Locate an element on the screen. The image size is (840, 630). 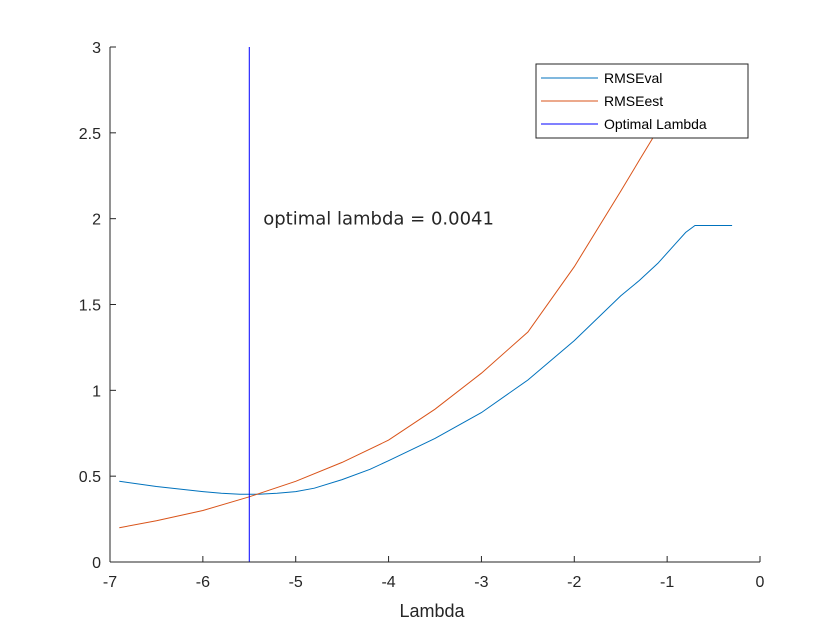
legend-label: RMSEval is located at coordinates (633, 78).